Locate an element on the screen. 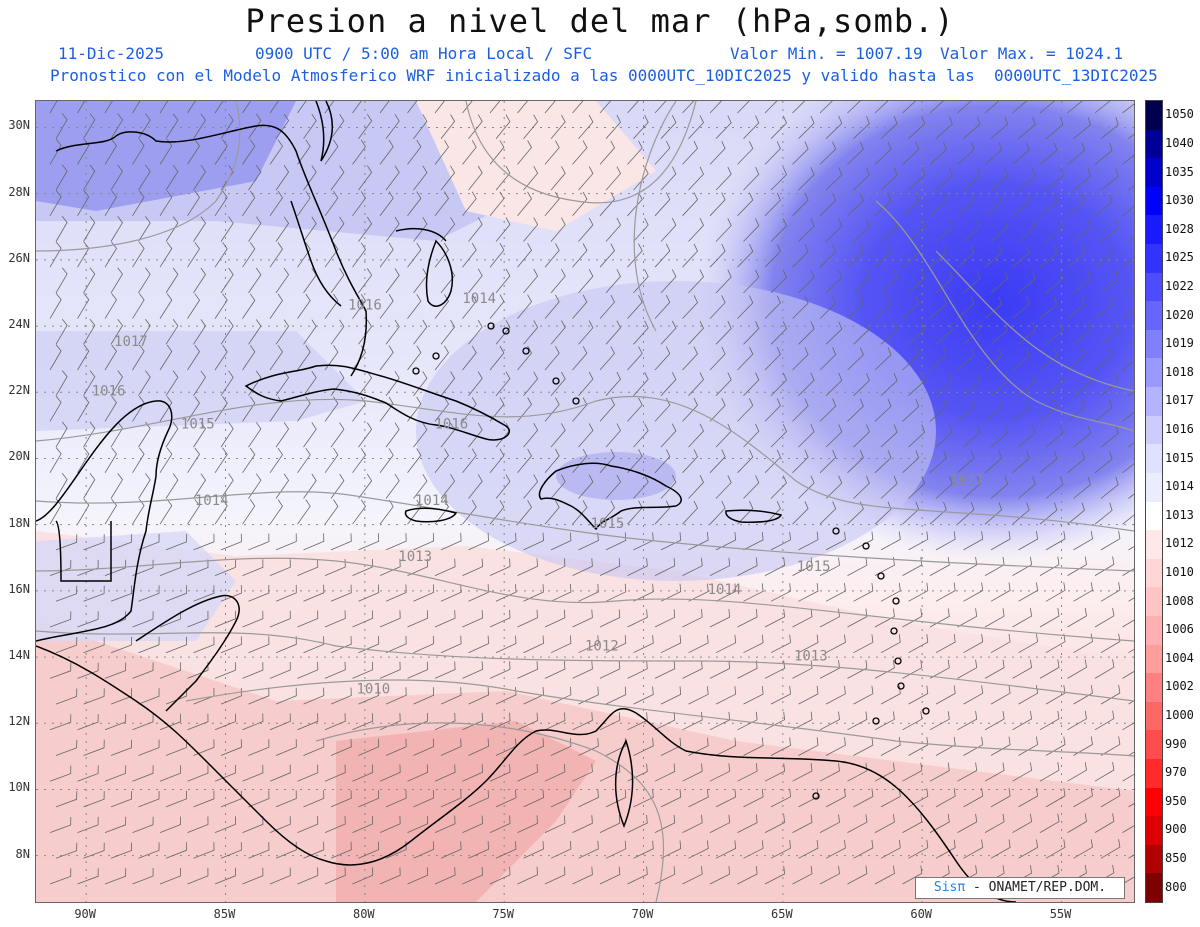 This screenshot has width=1200, height=927. colorbar-cell is located at coordinates (1154, 745).